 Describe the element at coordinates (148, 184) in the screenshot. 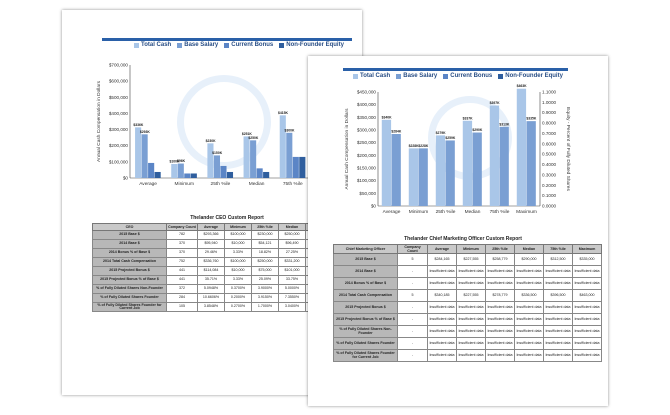

I see `x-tick-label: Average` at that location.